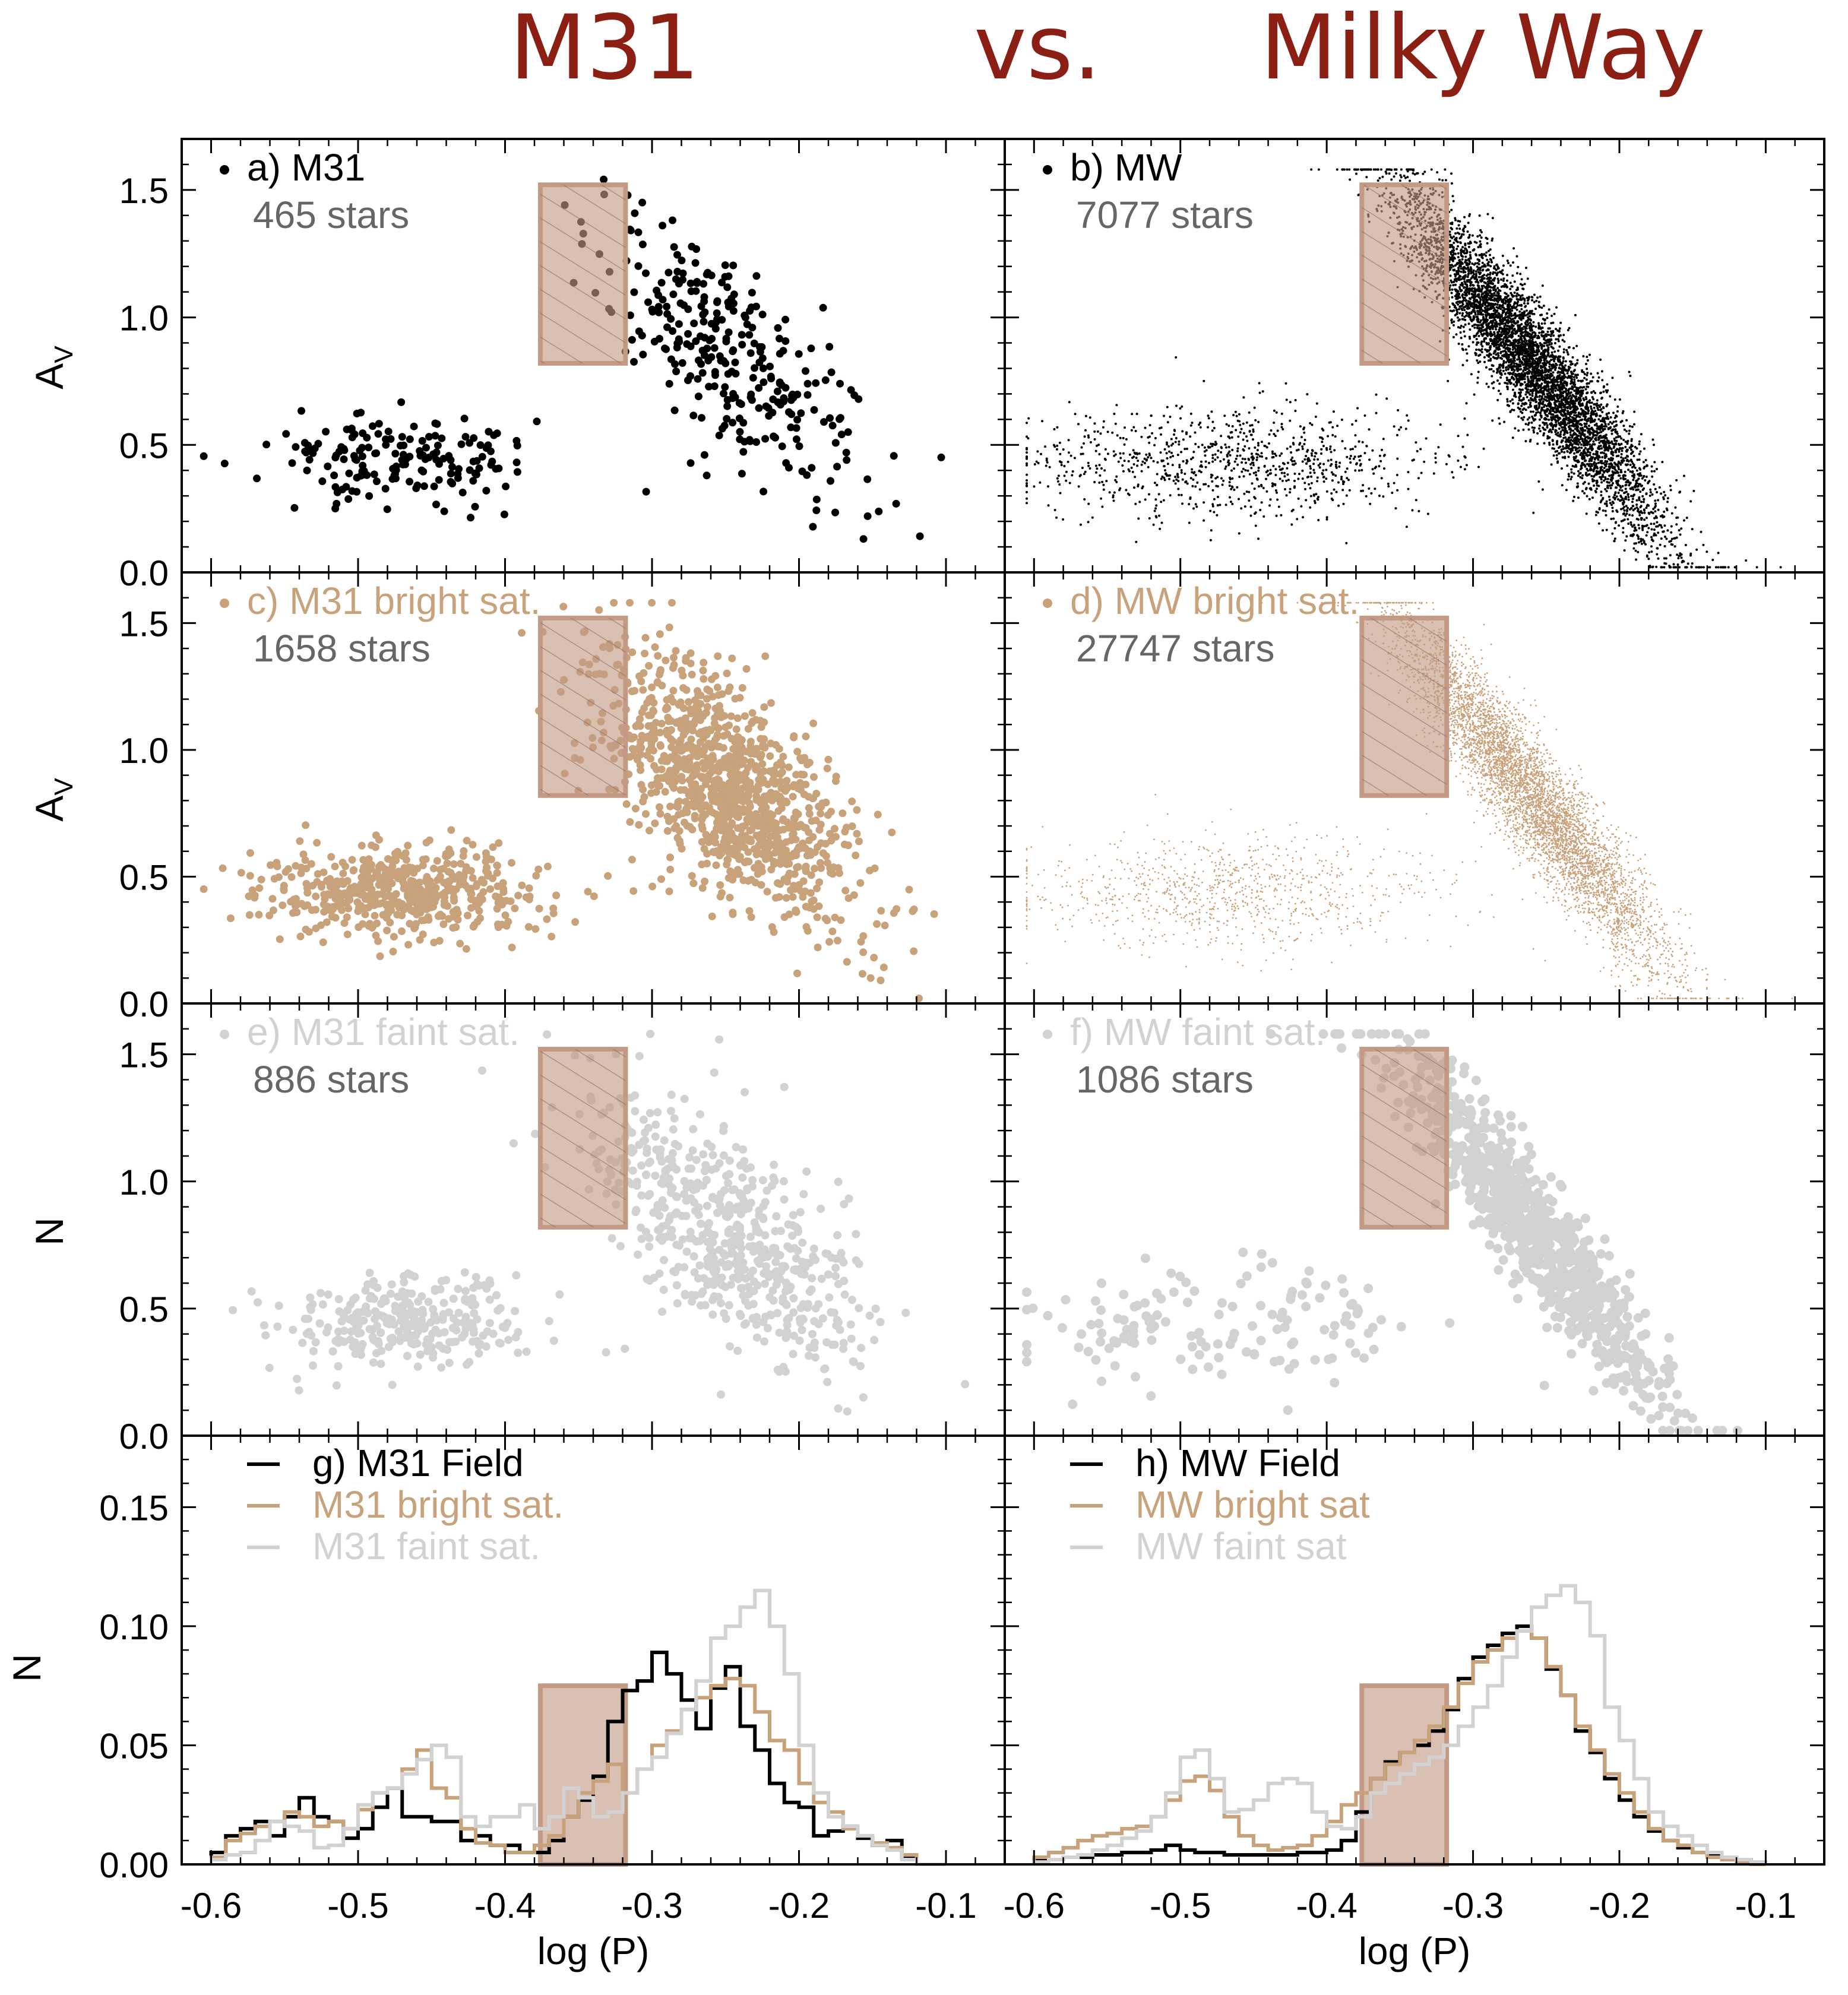 The width and height of the screenshot is (1848, 1995). Describe the element at coordinates (224, 170) in the screenshot. I see `legend-marker` at that location.